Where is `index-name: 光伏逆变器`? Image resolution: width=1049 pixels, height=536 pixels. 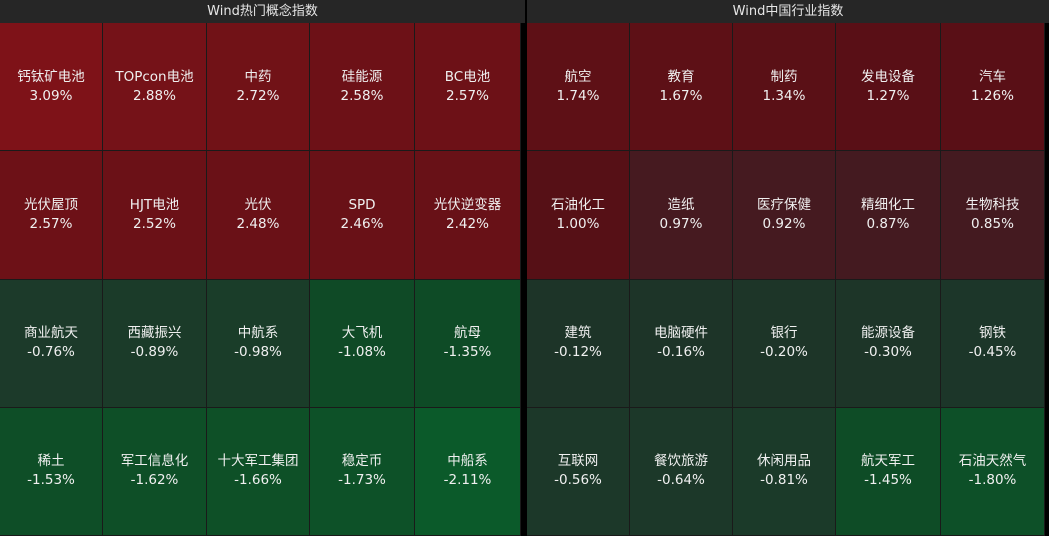 index-name: 光伏逆变器 is located at coordinates (467, 204).